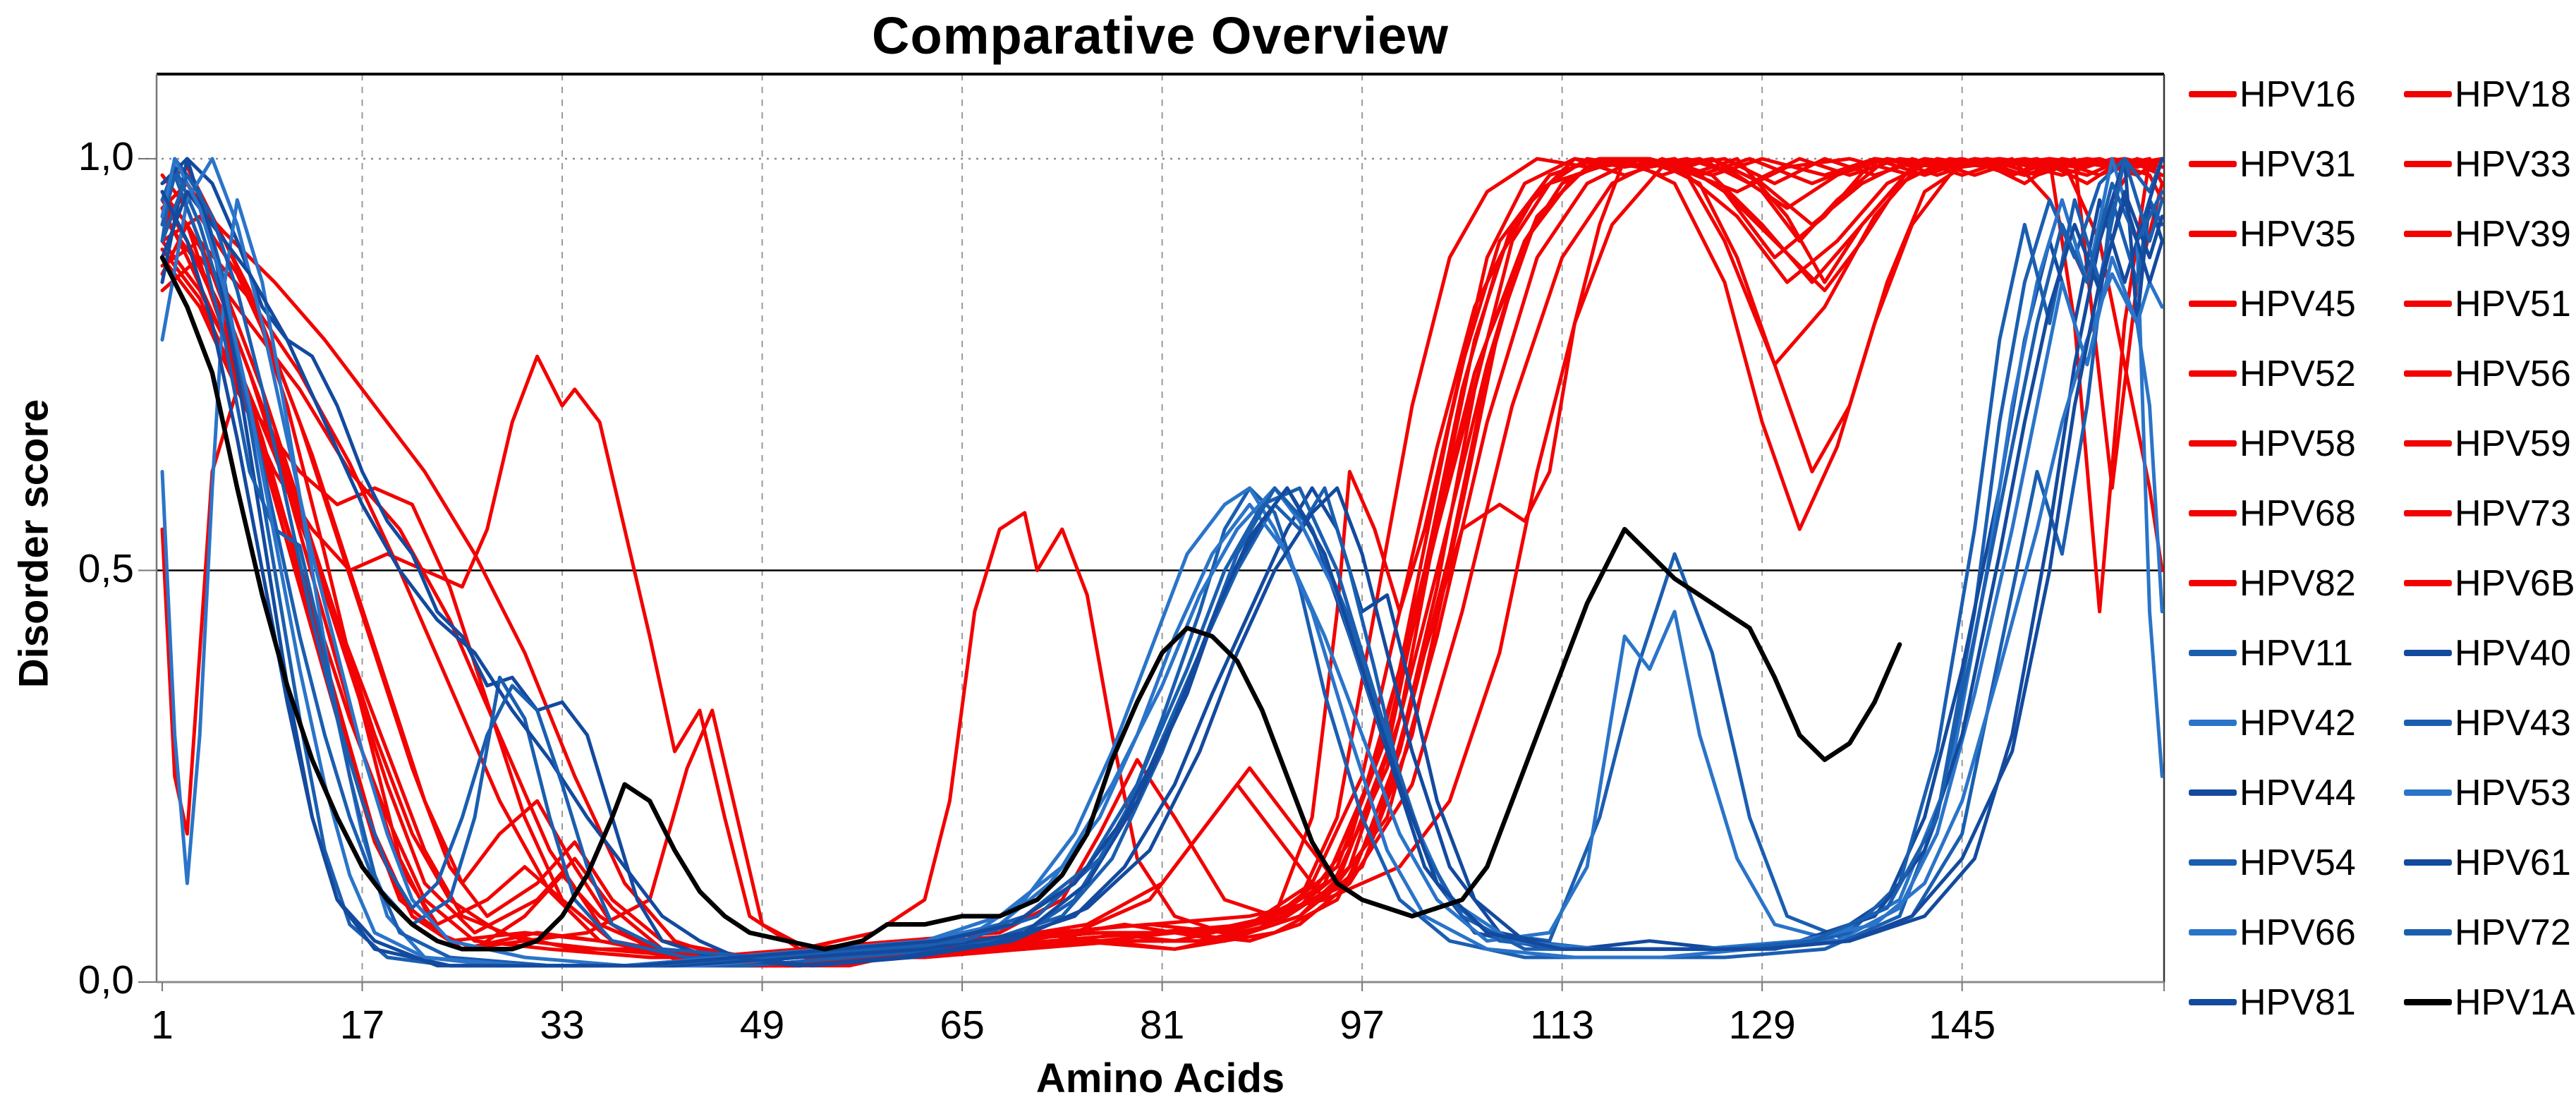 The width and height of the screenshot is (2576, 1114). Describe the element at coordinates (1962, 1025) in the screenshot. I see `x-tick-label: 145` at that location.